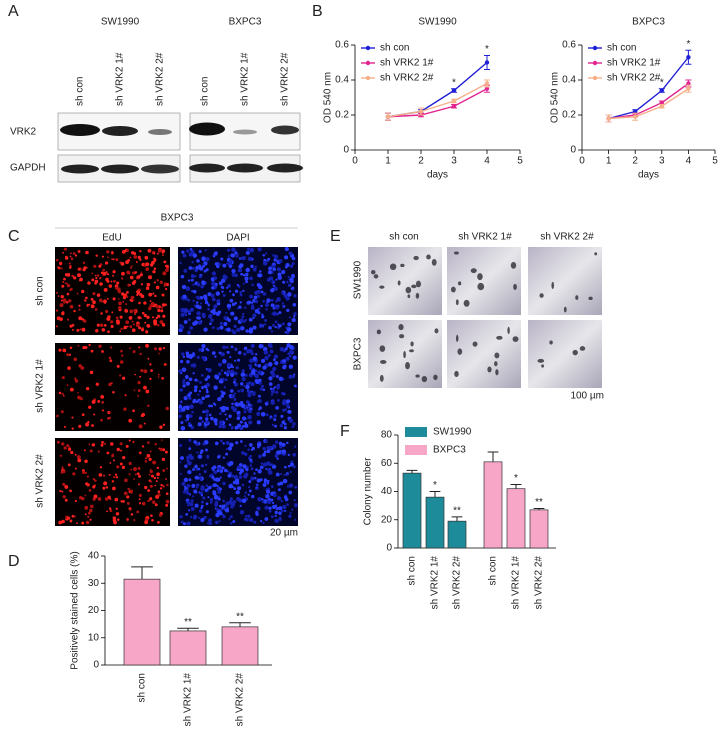 This screenshot has height=748, width=721. What do you see at coordinates (188, 700) in the screenshot?
I see `x-tick-label: sh VRK2 1#` at bounding box center [188, 700].